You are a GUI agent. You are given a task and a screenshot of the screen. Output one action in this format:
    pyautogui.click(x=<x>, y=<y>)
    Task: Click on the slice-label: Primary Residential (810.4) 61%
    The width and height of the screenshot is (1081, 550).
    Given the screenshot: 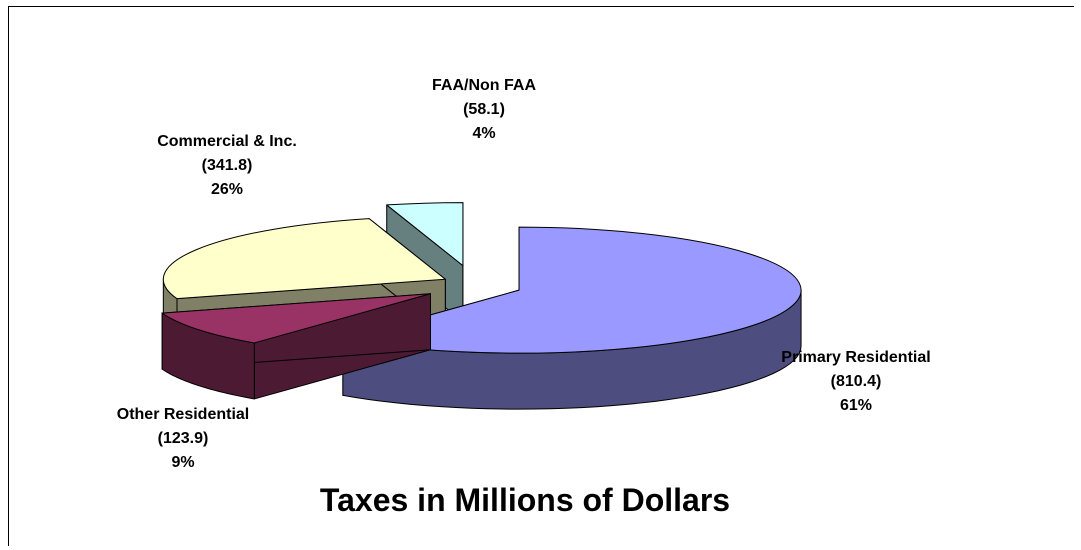 What is the action you would take?
    pyautogui.click(x=855, y=381)
    